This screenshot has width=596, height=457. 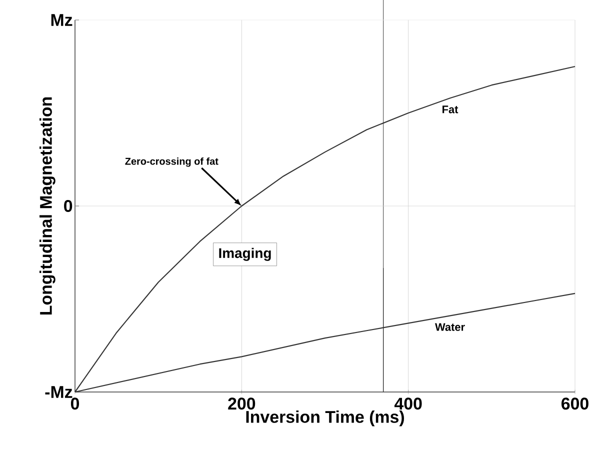 What do you see at coordinates (325, 418) in the screenshot?
I see `x-axis-title: Inversion Time (ms)` at bounding box center [325, 418].